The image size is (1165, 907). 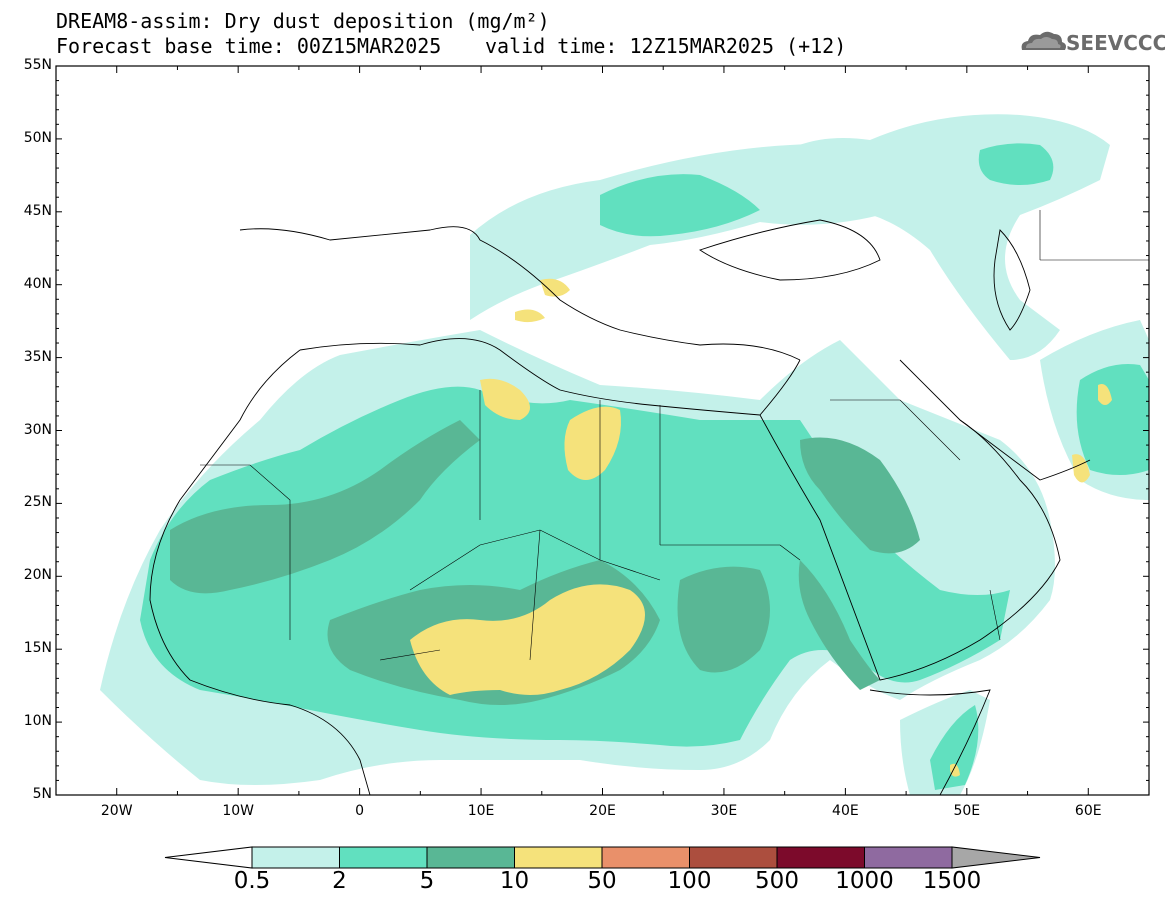 What do you see at coordinates (37, 502) in the screenshot?
I see `lat-label: 25N` at bounding box center [37, 502].